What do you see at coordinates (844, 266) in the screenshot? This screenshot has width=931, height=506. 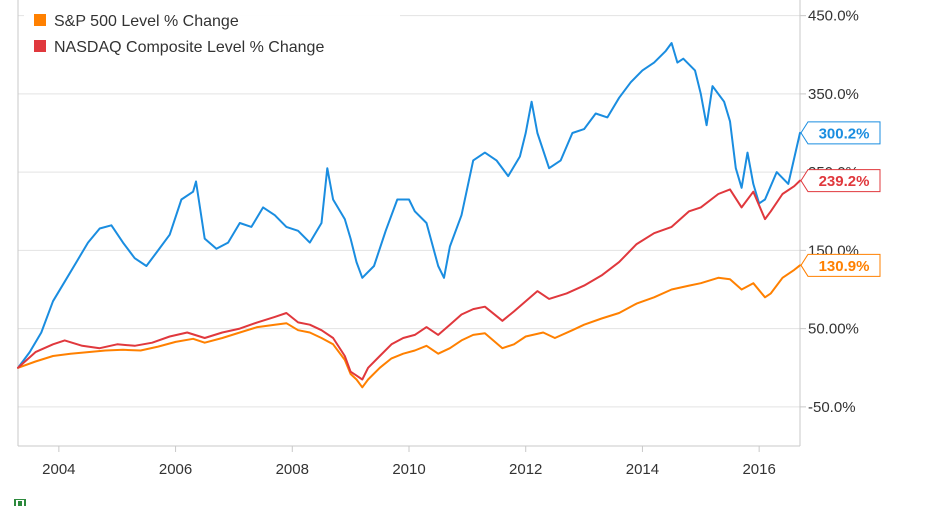 I see `end-label-text: 130.9%` at bounding box center [844, 266].